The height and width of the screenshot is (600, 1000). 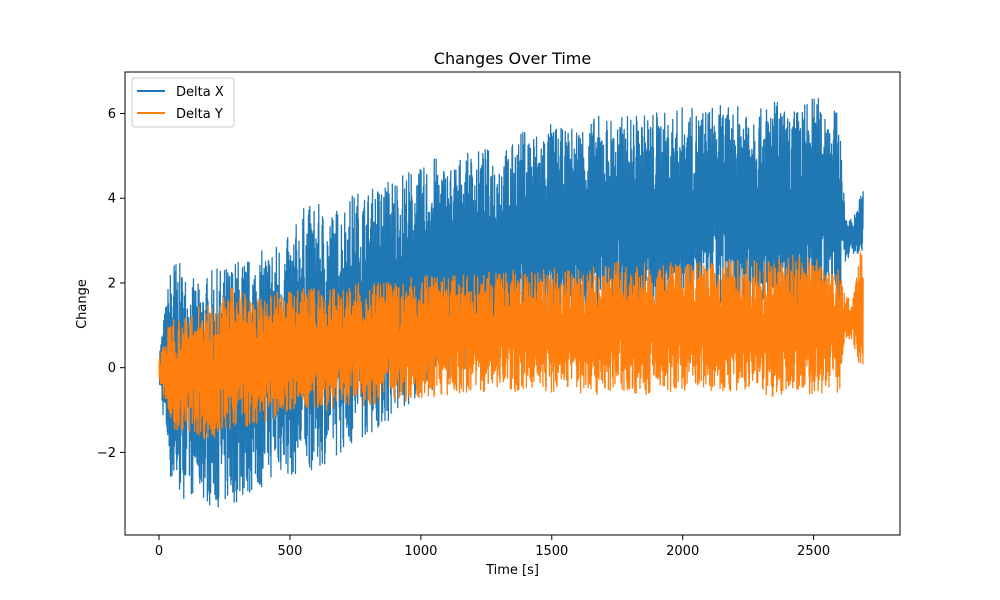 I want to click on y-tick-label: 2, so click(x=112, y=283).